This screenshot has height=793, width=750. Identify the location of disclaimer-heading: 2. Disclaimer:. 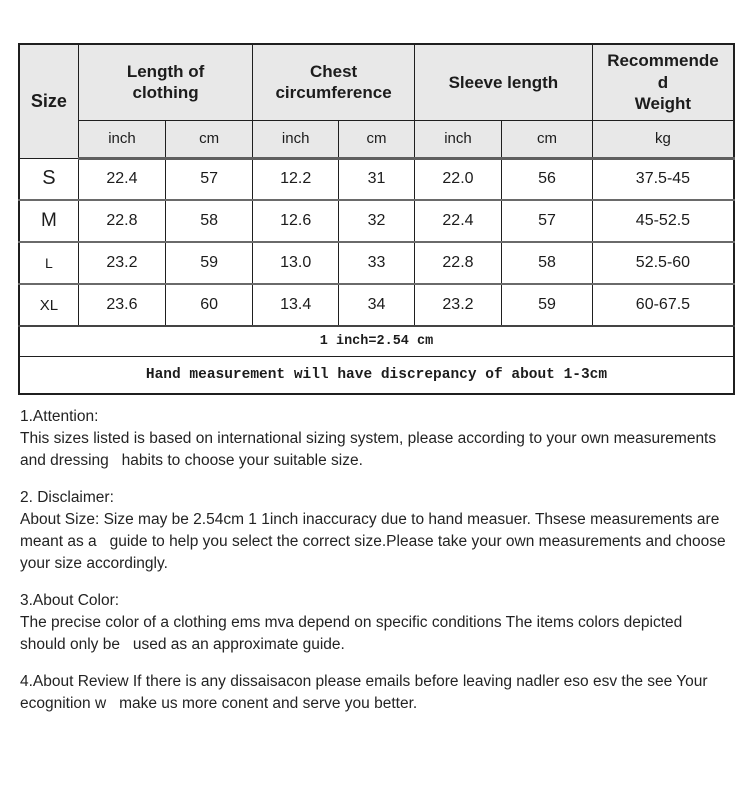
(67, 497).